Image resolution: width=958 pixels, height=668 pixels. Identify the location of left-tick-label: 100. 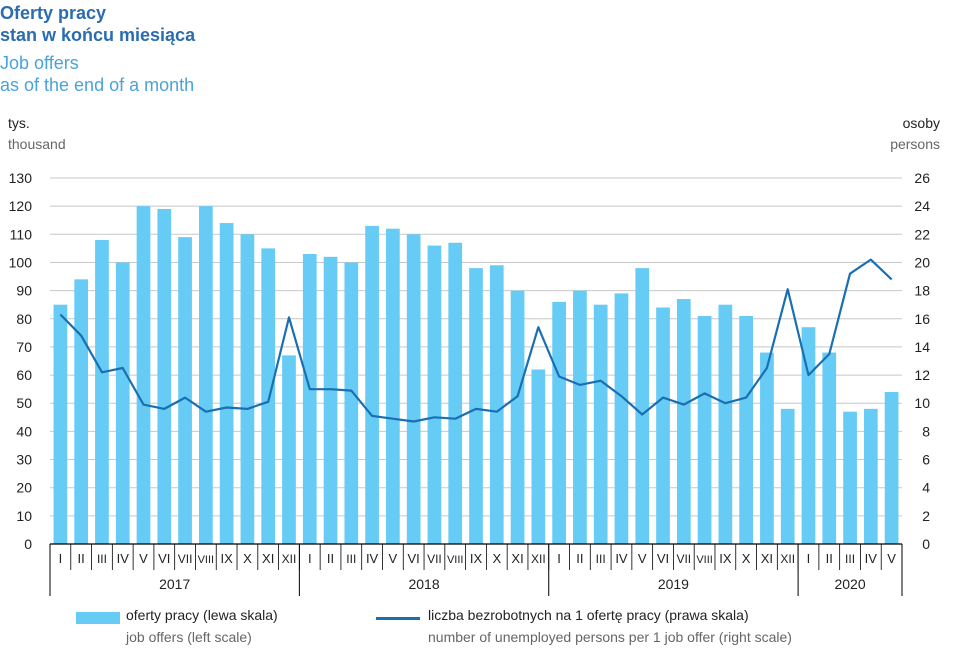
(21, 262).